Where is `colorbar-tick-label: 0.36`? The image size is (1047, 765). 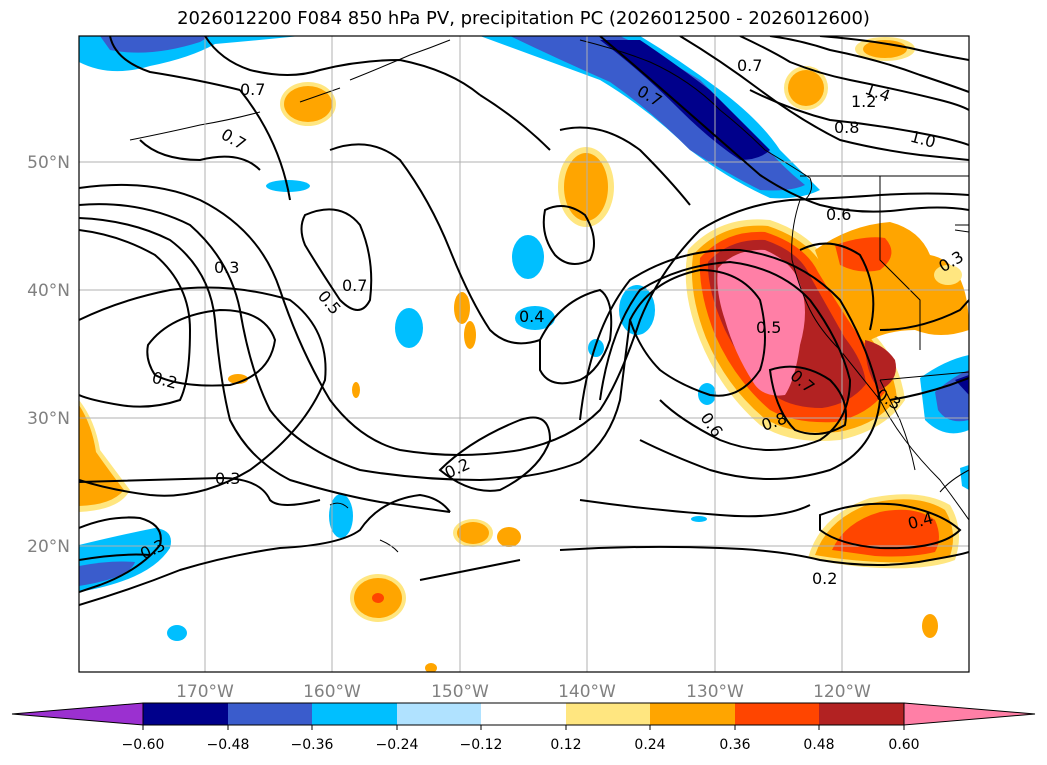
colorbar-tick-label: 0.36 is located at coordinates (734, 745).